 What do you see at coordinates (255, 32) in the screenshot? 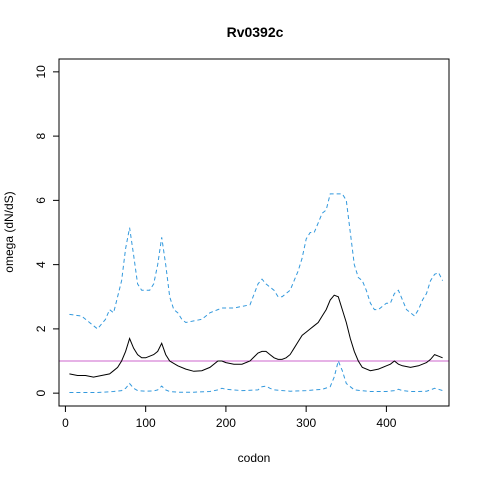
I see `chart-title: Rv0392c` at bounding box center [255, 32].